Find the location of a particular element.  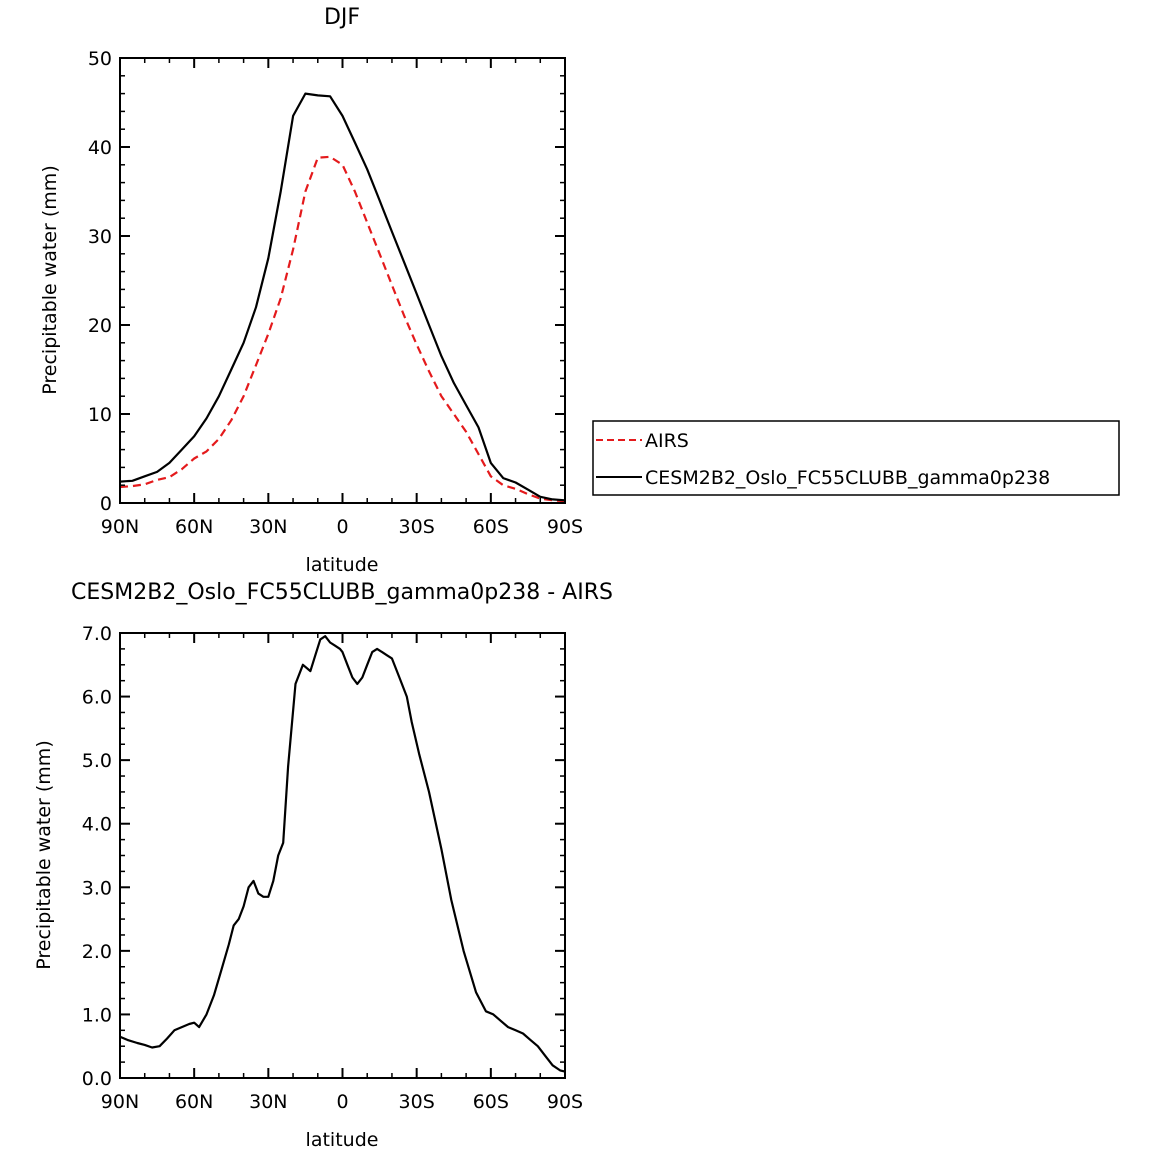

y-tick-label: 40 is located at coordinates (100, 148).